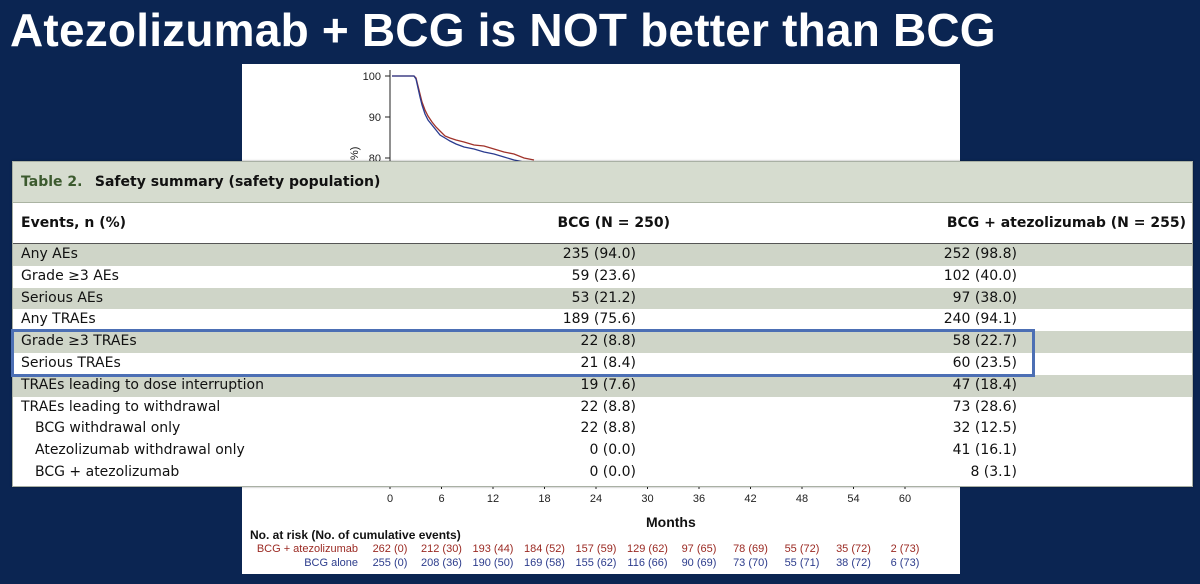 This screenshot has height=584, width=1200. What do you see at coordinates (372, 77) in the screenshot?
I see `y-tick-label-100: 100` at bounding box center [372, 77].